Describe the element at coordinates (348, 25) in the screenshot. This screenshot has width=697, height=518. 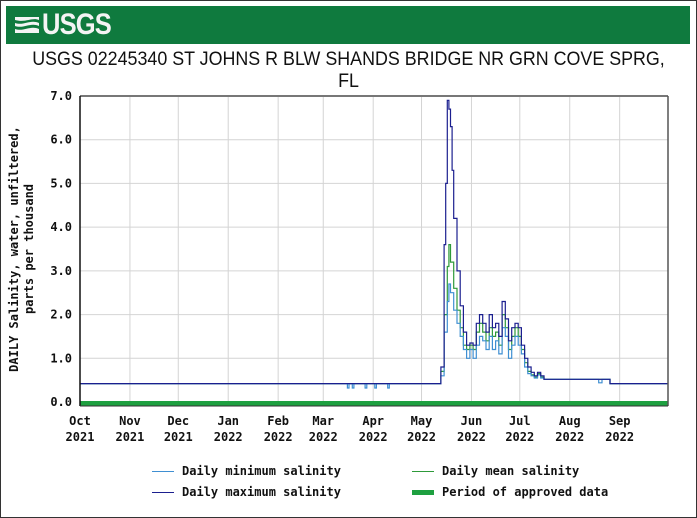
I see `usgs-banner: USGS` at that location.